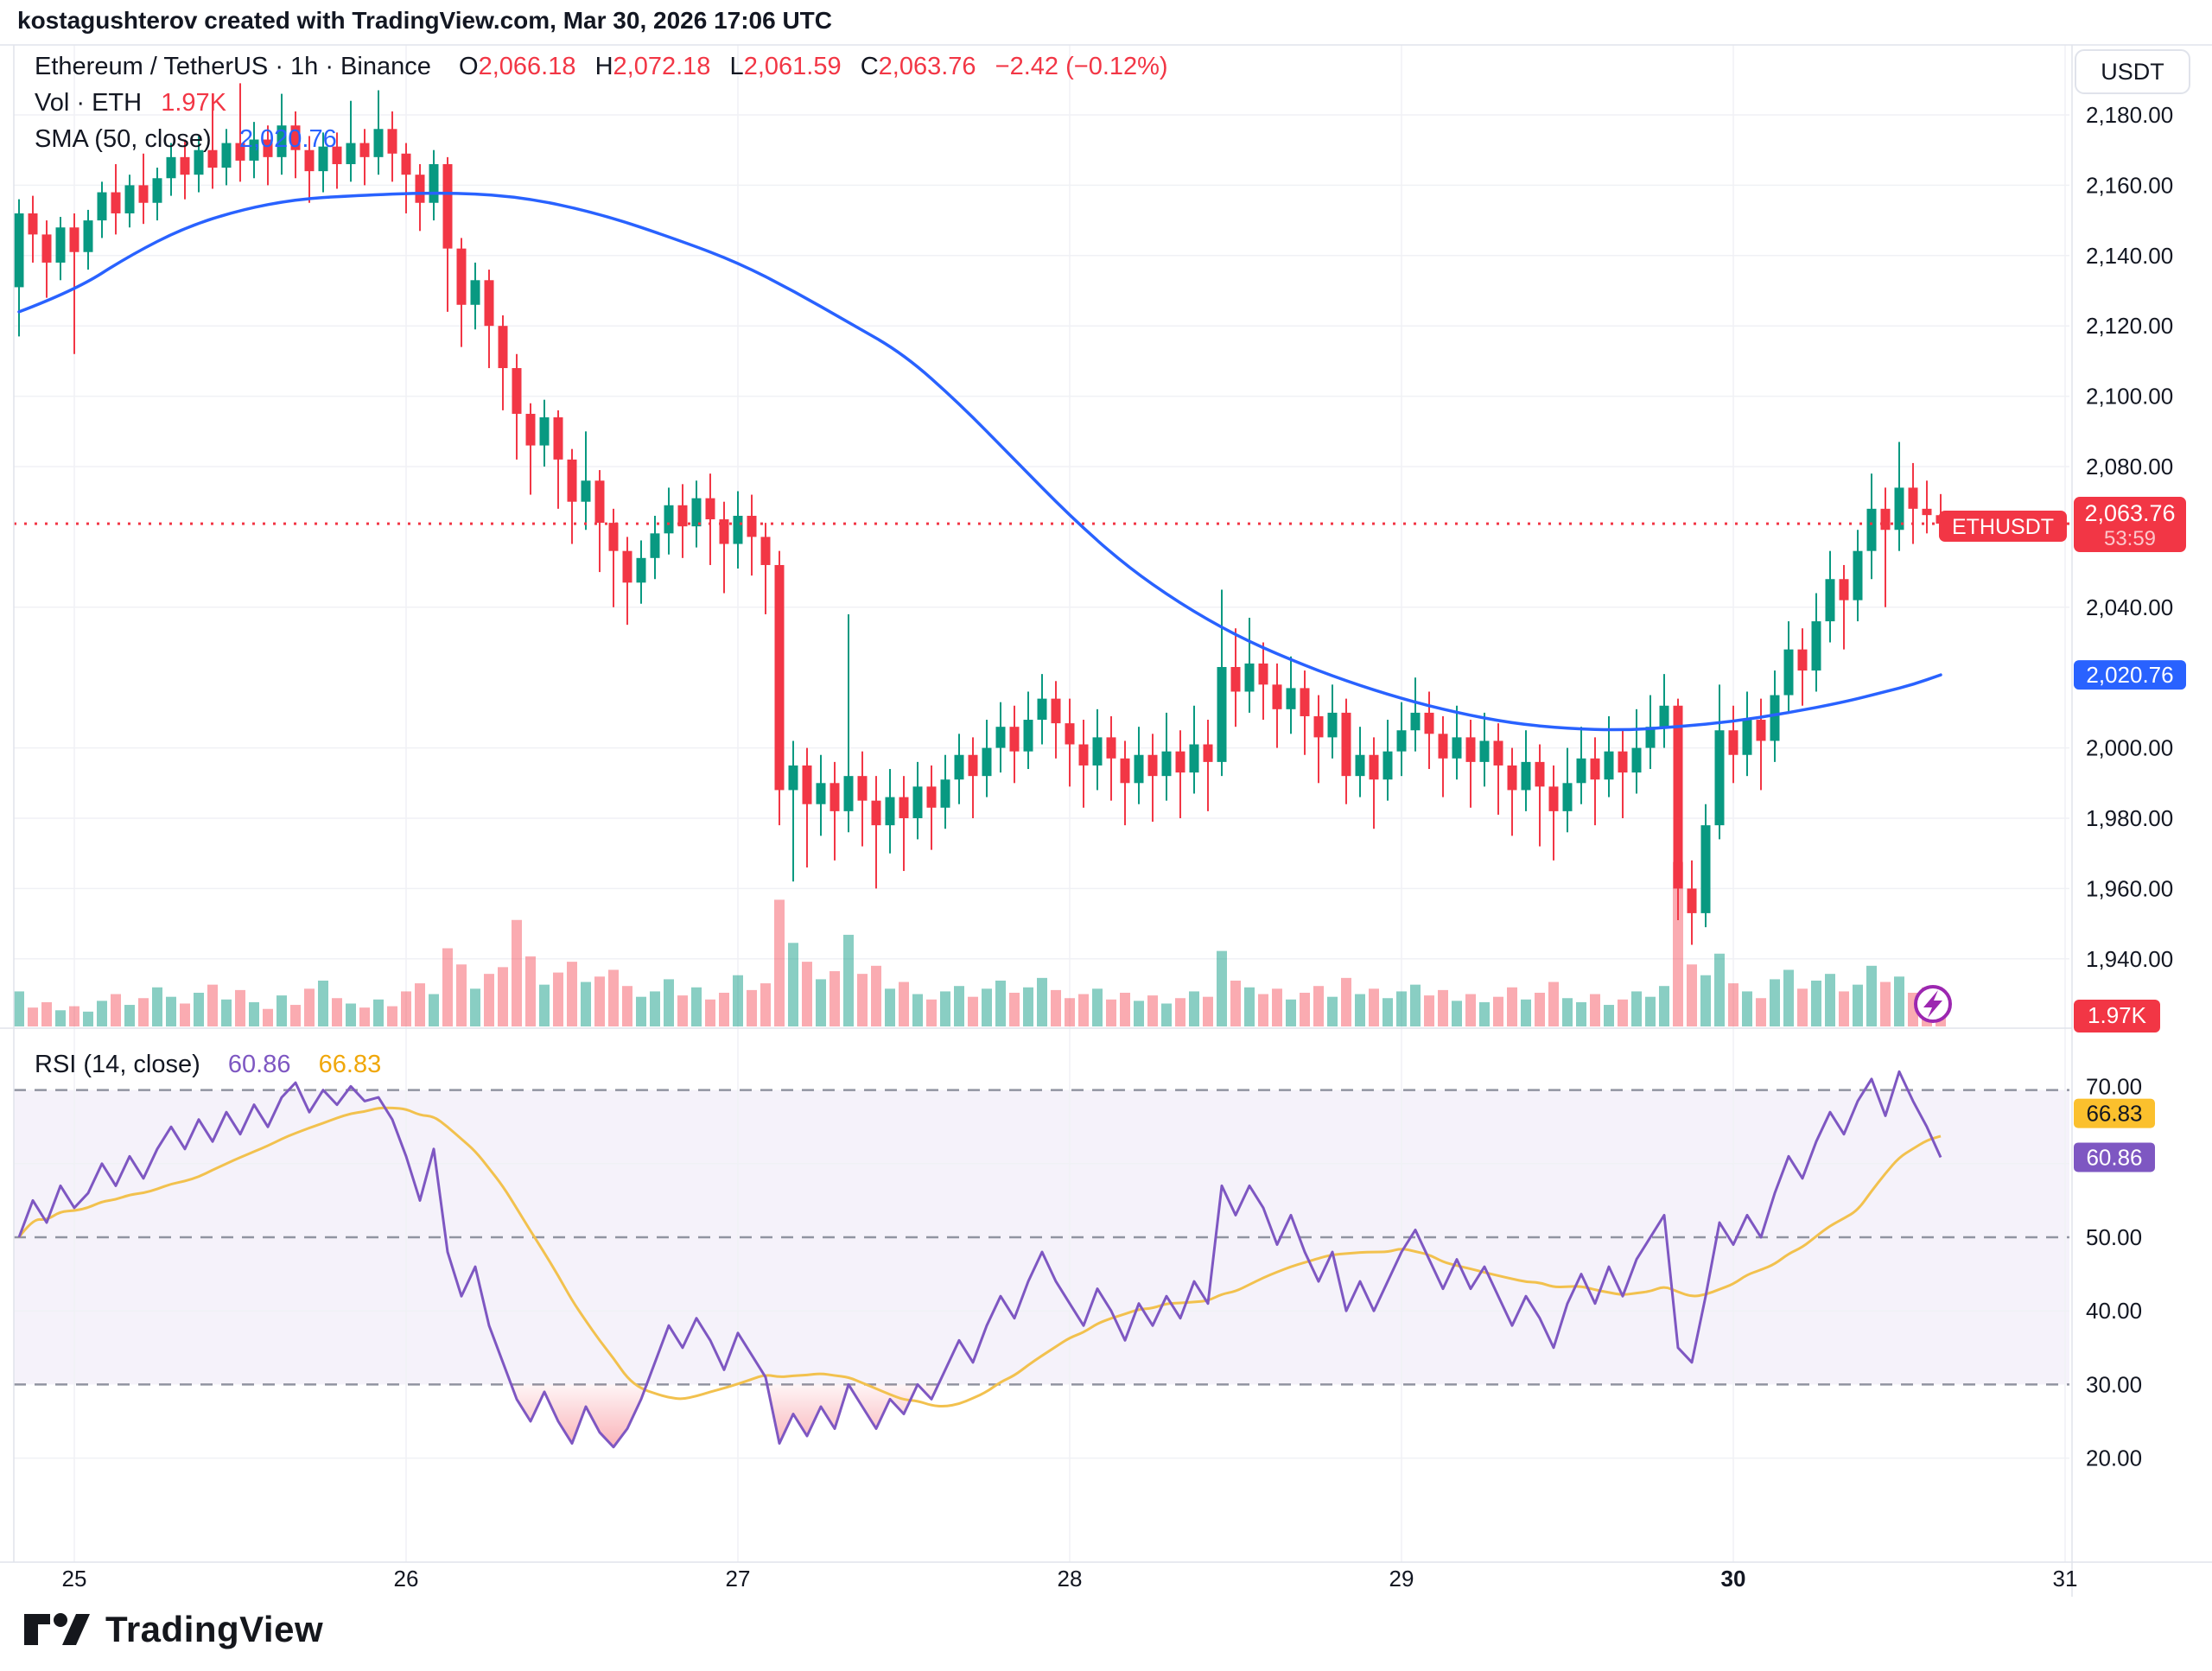 The width and height of the screenshot is (2212, 1671). Describe the element at coordinates (601, 103) in the screenshot. I see `volume-legend-row: Vol · ETH 1.97K` at that location.